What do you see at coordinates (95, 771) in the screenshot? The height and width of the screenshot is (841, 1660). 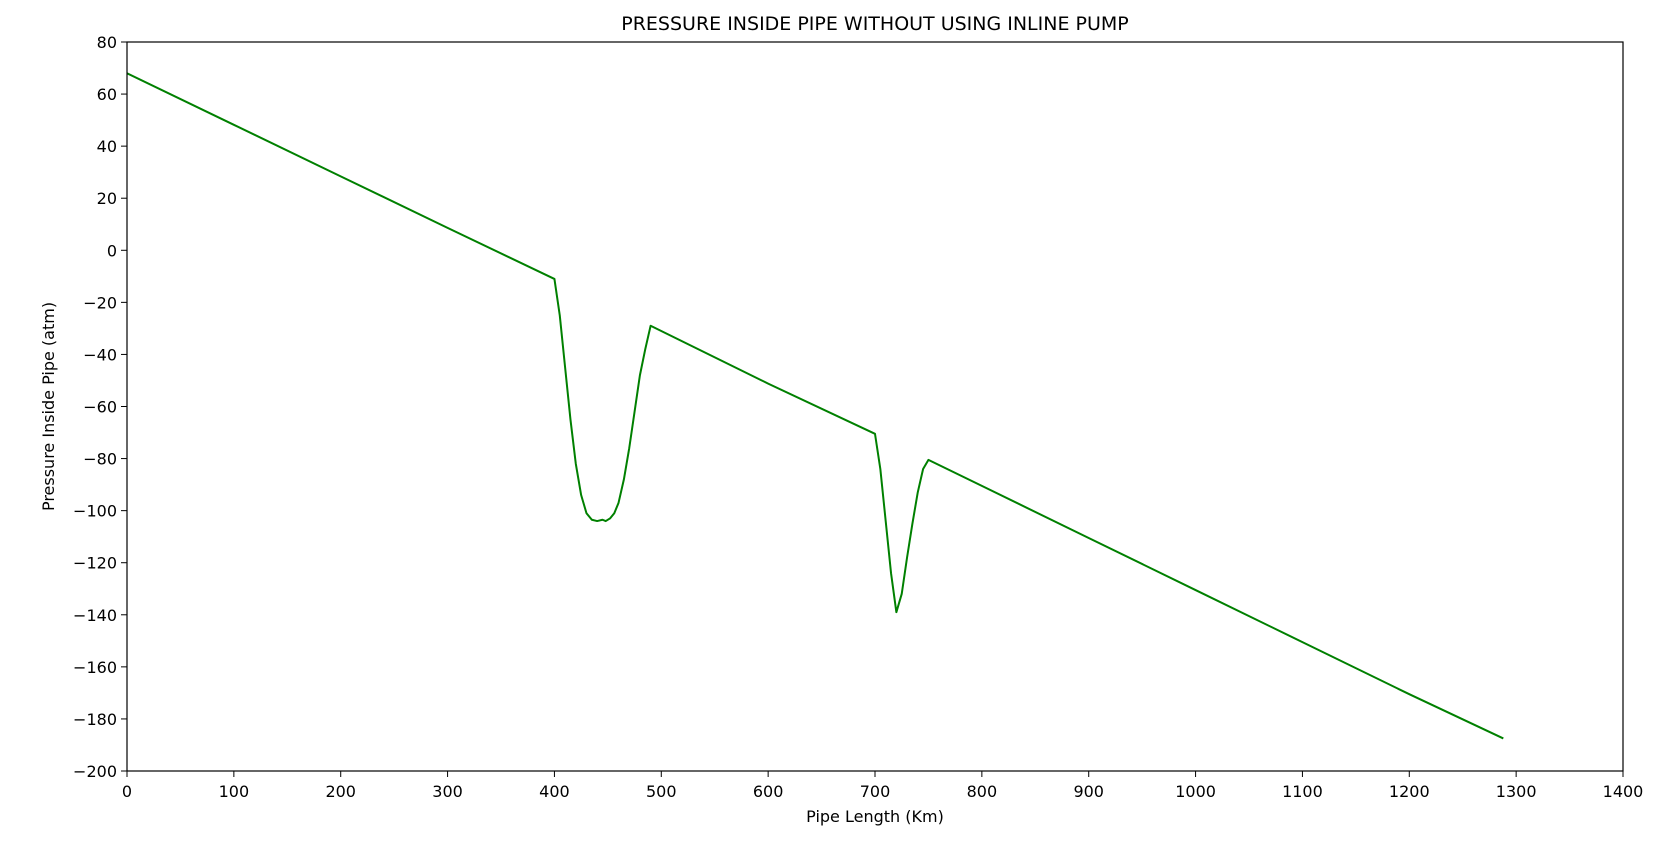 I see `y-tick-label: −200` at bounding box center [95, 771].